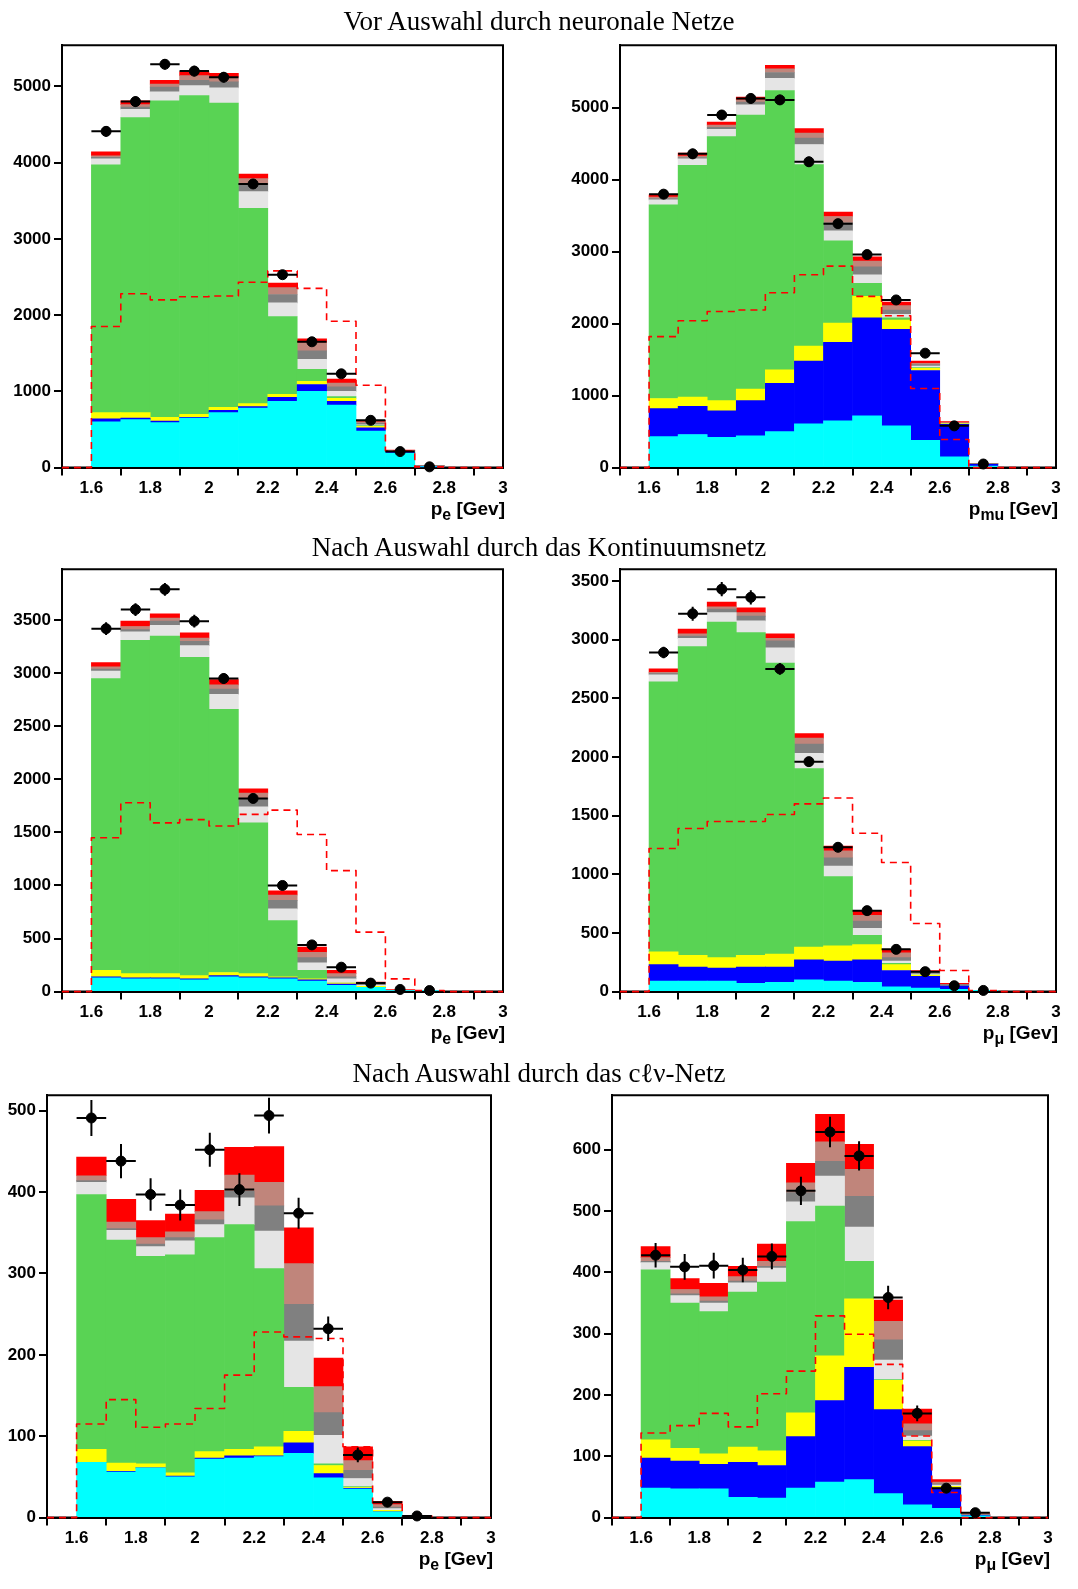 This screenshot has height=1589, width=1078. Describe the element at coordinates (539, 21) in the screenshot. I see `chart-title: Vor Auswahl durch neuronale Netze` at that location.